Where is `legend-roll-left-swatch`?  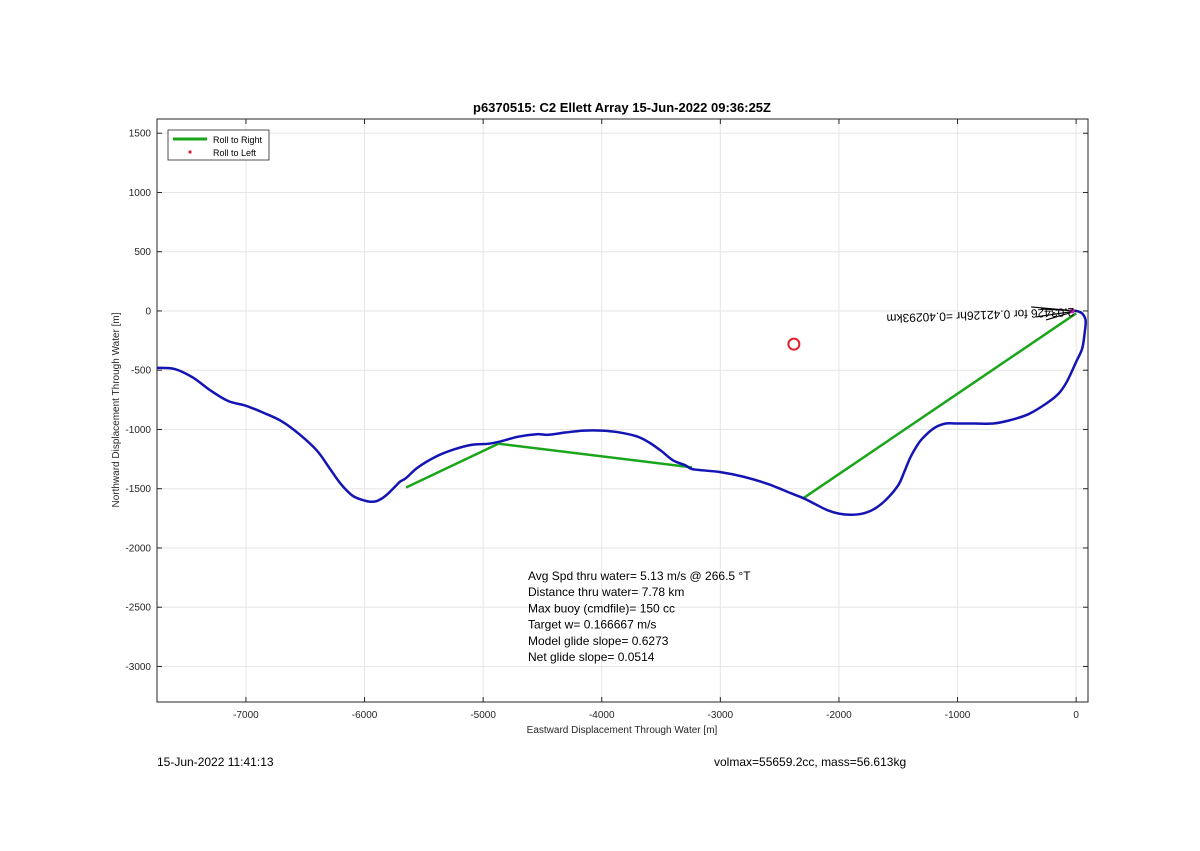 legend-roll-left-swatch is located at coordinates (190, 152).